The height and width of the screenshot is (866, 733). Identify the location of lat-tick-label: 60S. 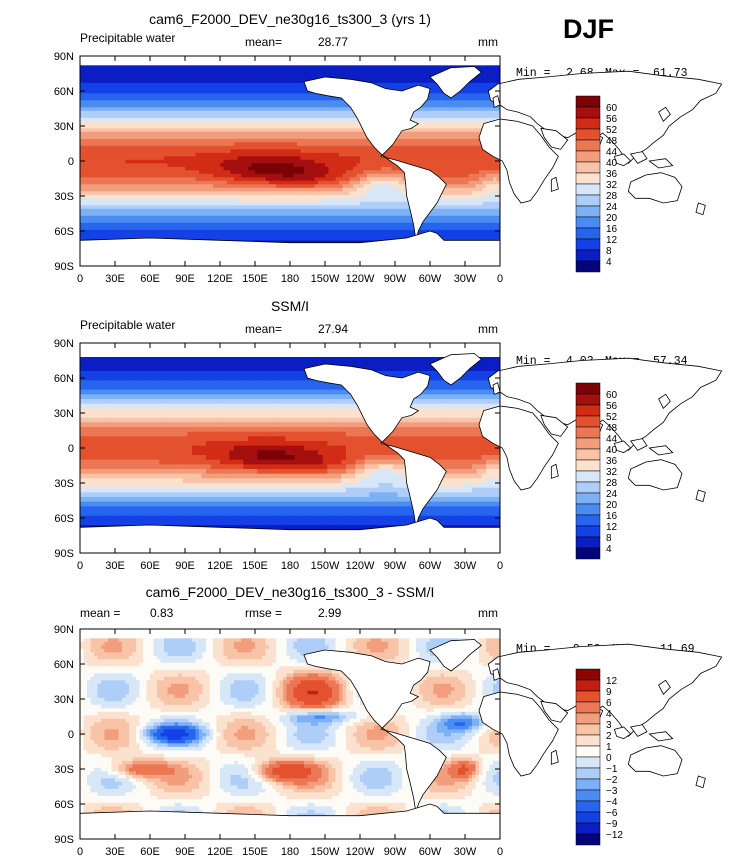
(64, 232).